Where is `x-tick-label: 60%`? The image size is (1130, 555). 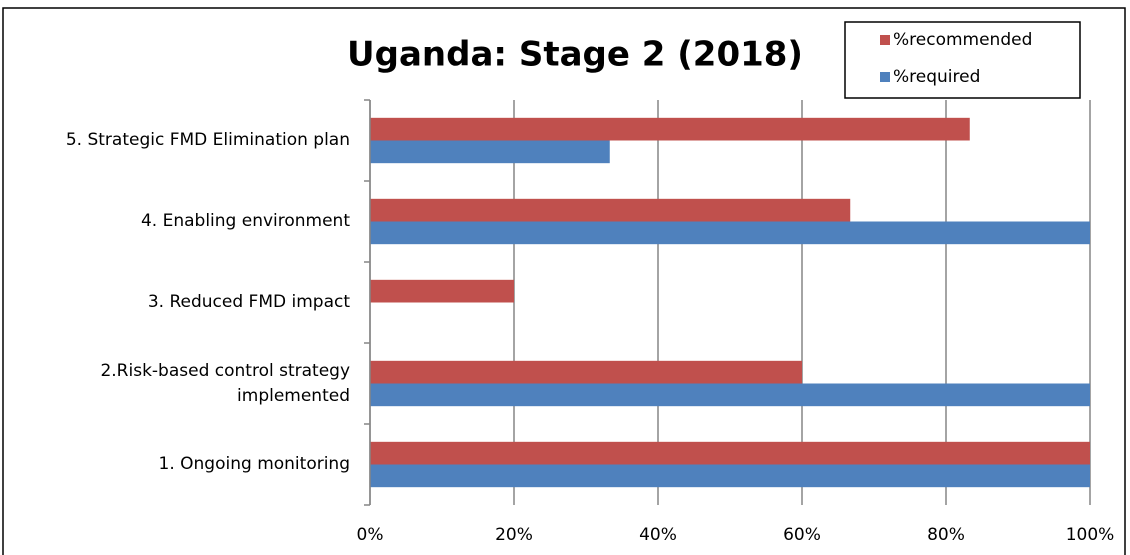
x-tick-label: 60% is located at coordinates (802, 535).